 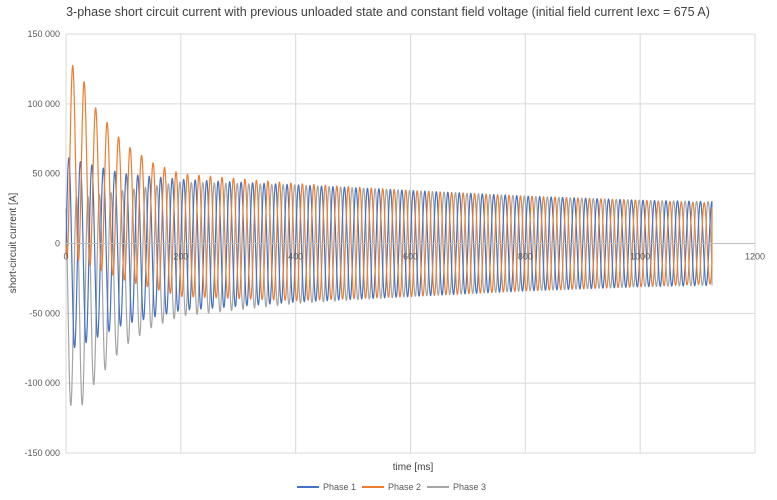 What do you see at coordinates (42, 383) in the screenshot?
I see `y-tick-label: -100 000` at bounding box center [42, 383].